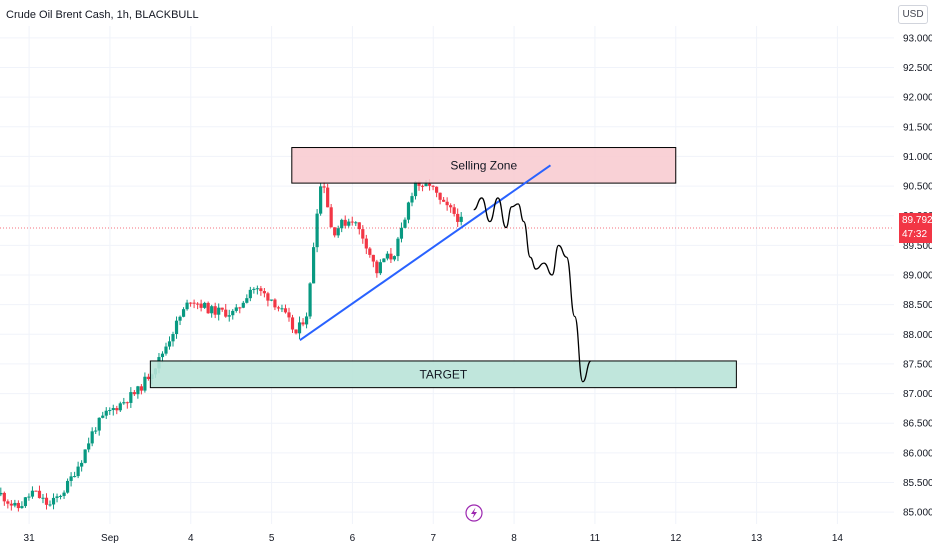 The image size is (932, 550). I want to click on time-tick-label: 12, so click(676, 538).